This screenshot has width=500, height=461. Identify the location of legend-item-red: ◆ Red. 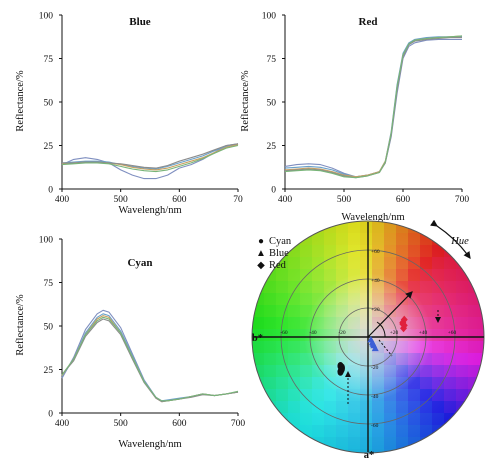
(272, 265).